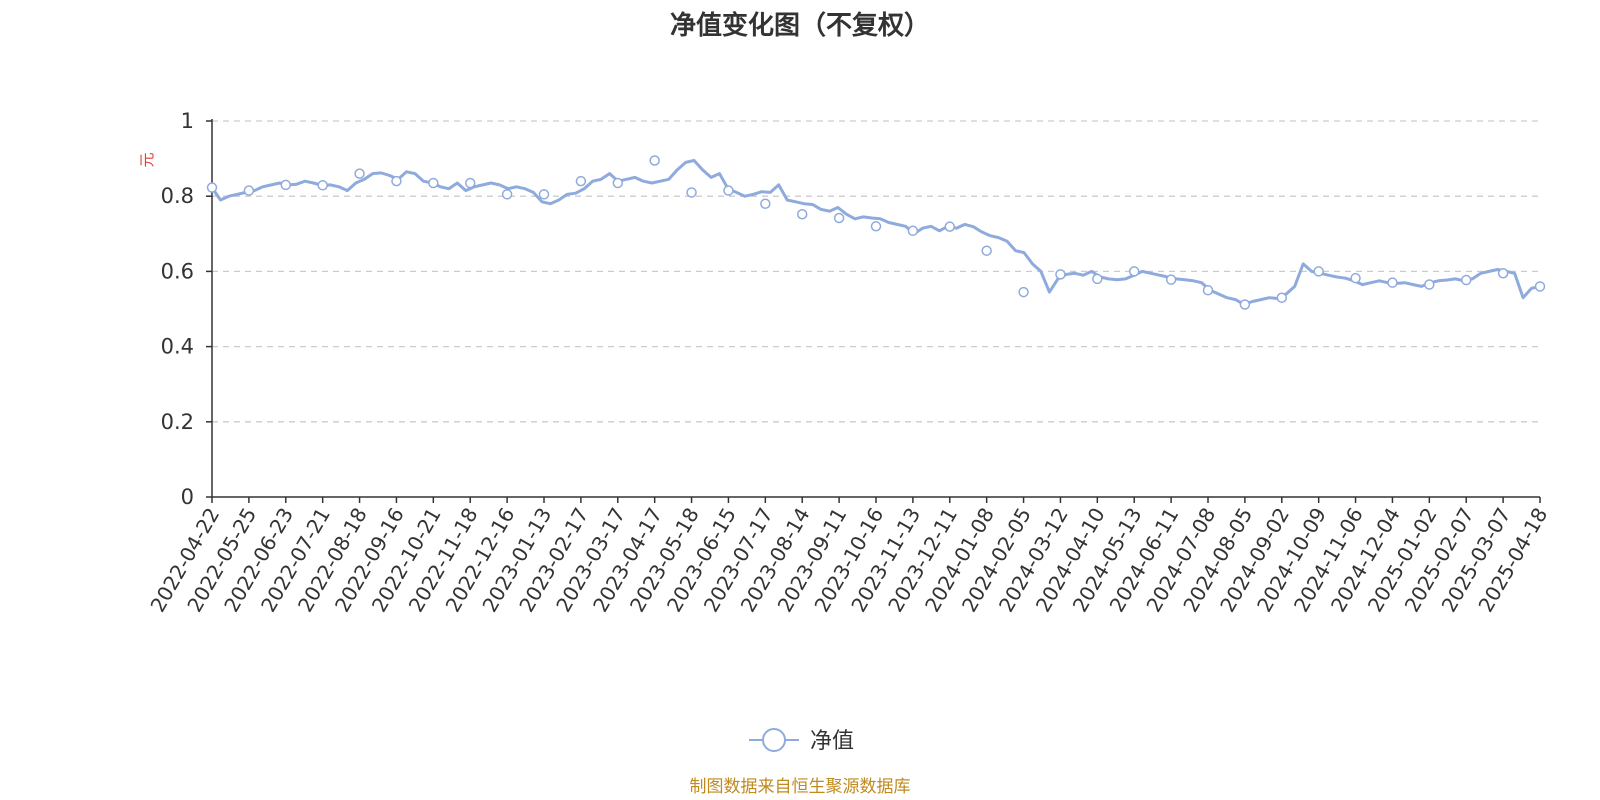 The image size is (1600, 800). What do you see at coordinates (177, 271) in the screenshot?
I see `y-tick-label: 0.6` at bounding box center [177, 271].